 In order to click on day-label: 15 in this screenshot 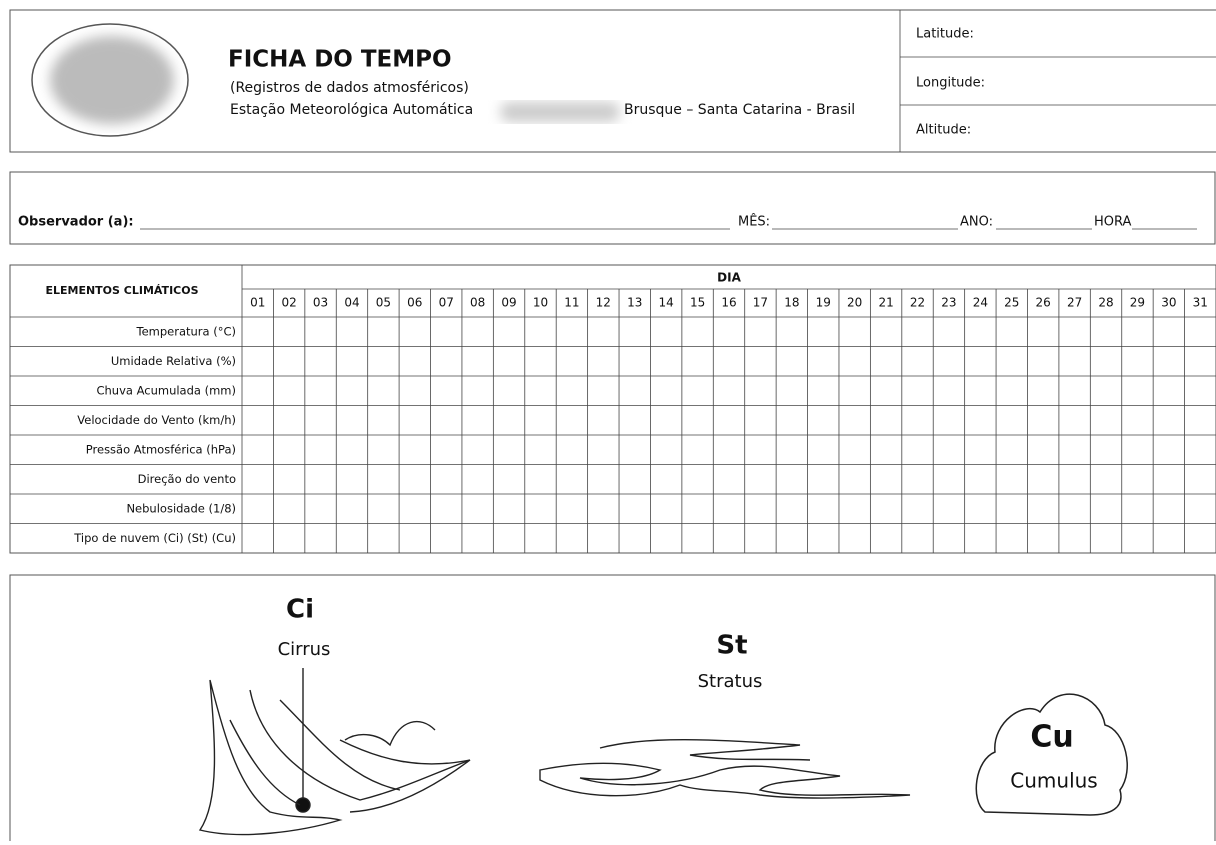, I will do `click(697, 303)`.